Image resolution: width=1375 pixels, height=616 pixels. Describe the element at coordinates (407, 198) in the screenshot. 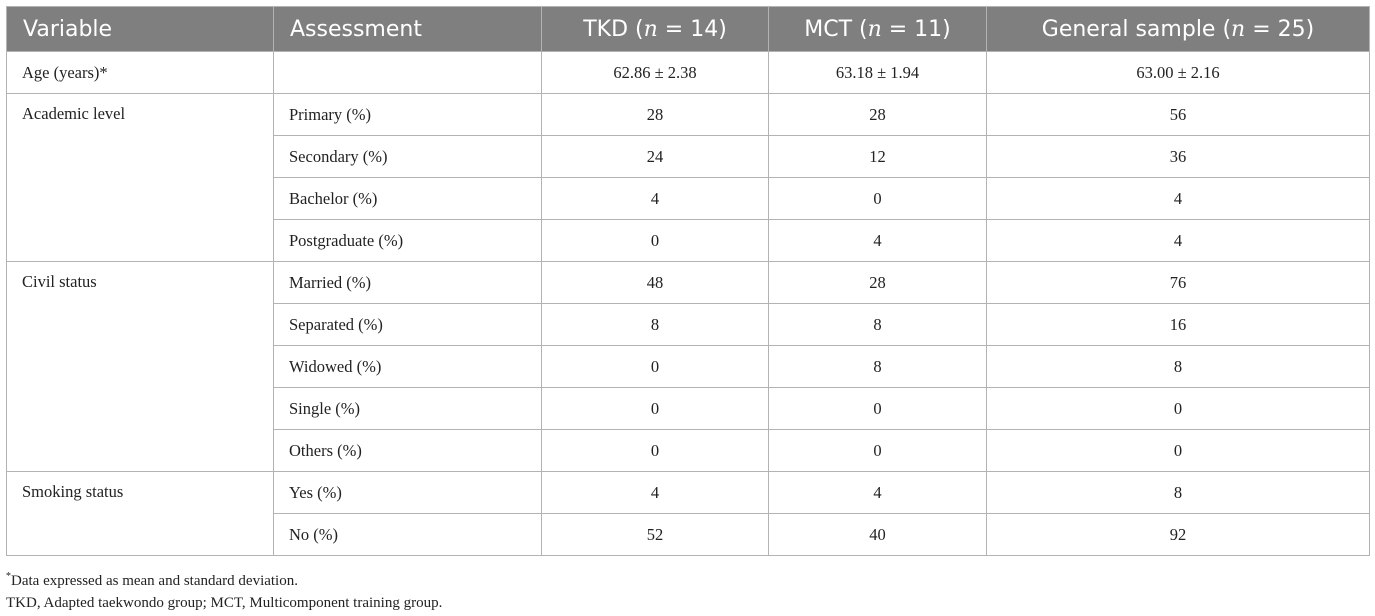

I see `assessment-cell: Bachelor (%)` at that location.